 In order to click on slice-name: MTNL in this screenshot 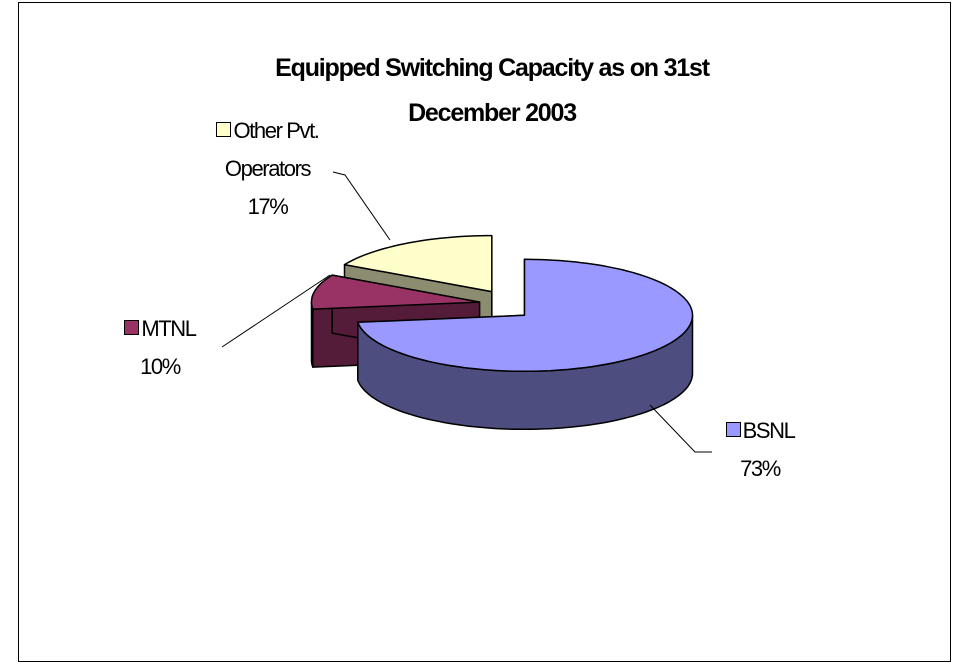, I will do `click(160, 329)`.